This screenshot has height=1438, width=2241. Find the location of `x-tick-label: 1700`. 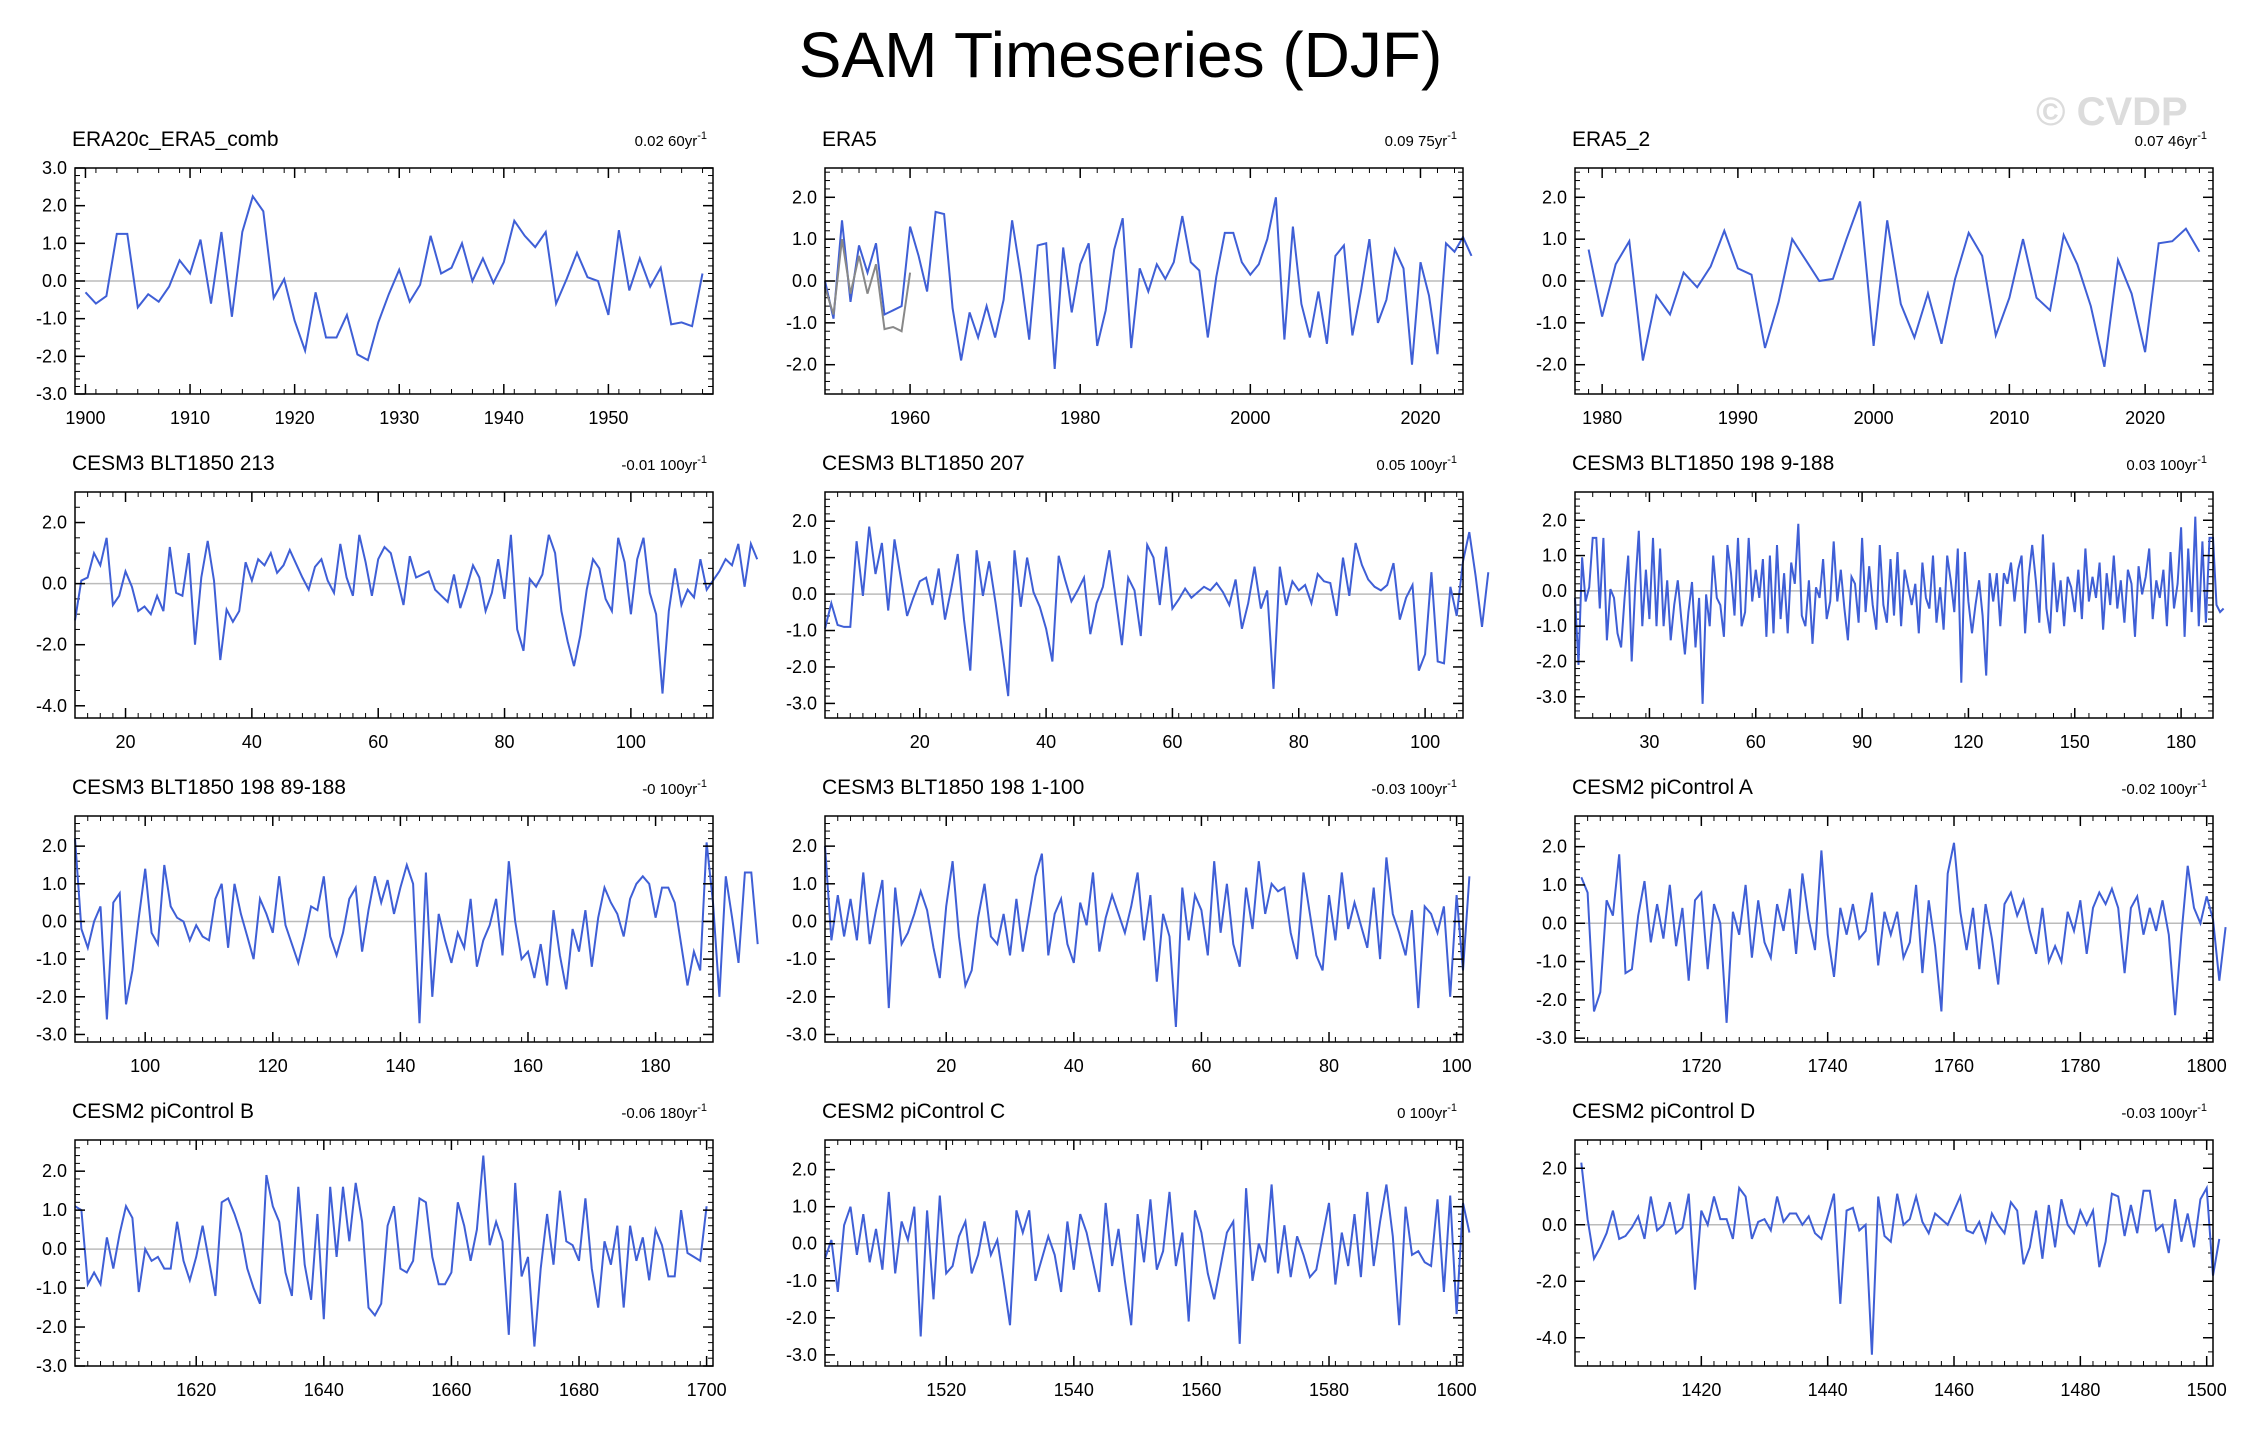

x-tick-label: 1700 is located at coordinates (707, 1390).